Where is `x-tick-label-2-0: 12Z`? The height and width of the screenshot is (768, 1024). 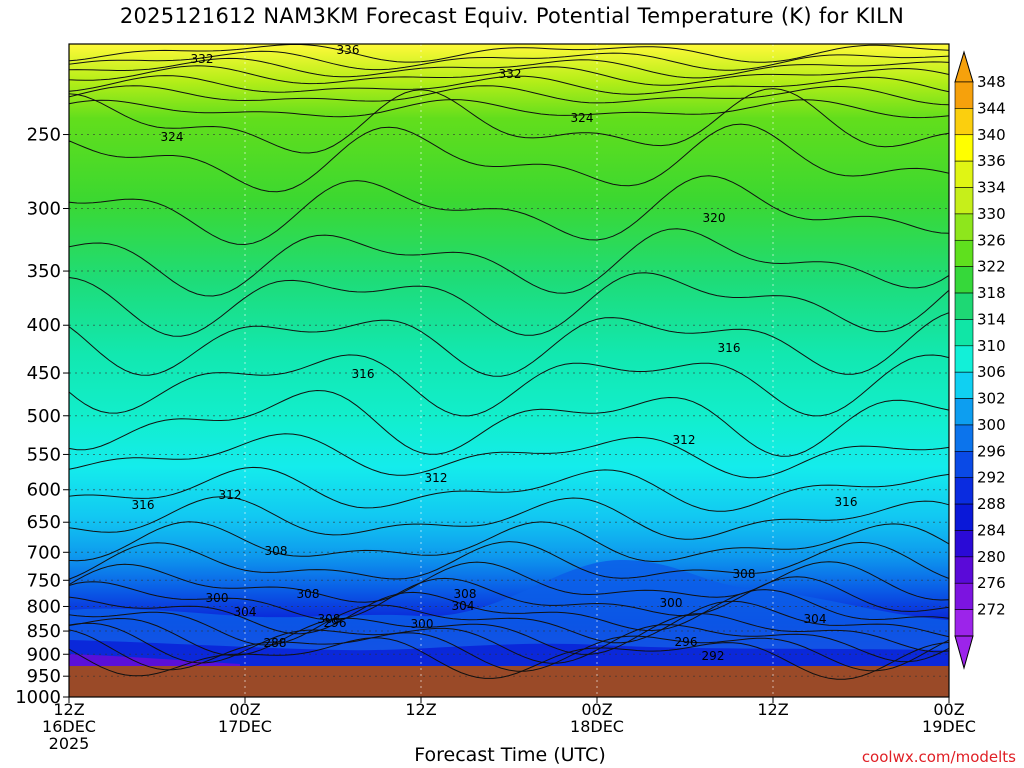
x-tick-label-2-0: 12Z is located at coordinates (420, 709).